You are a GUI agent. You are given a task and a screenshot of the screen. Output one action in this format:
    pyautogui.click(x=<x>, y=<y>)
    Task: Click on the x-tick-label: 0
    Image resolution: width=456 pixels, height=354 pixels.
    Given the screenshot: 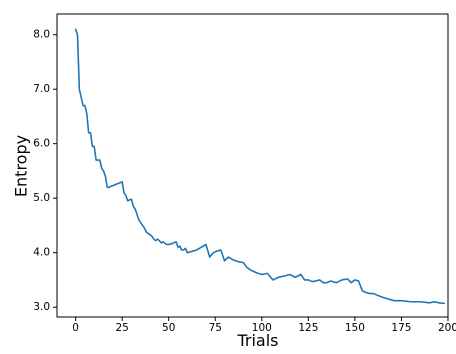 What is the action you would take?
    pyautogui.click(x=75, y=328)
    